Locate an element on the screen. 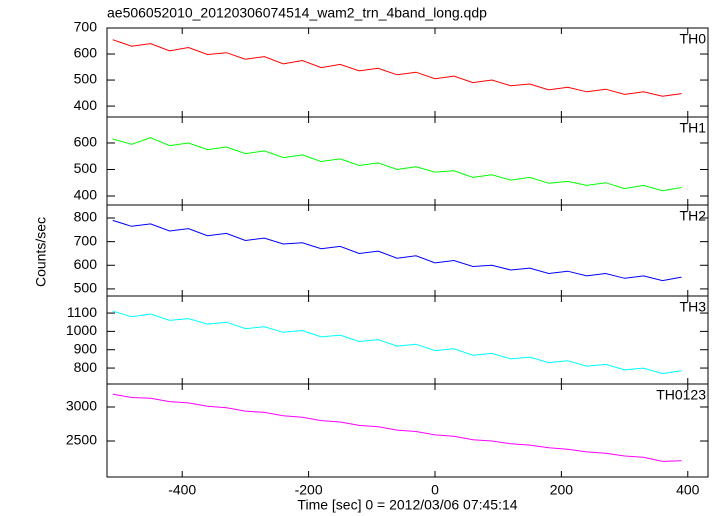  series-label: TH0123 is located at coordinates (681, 395).